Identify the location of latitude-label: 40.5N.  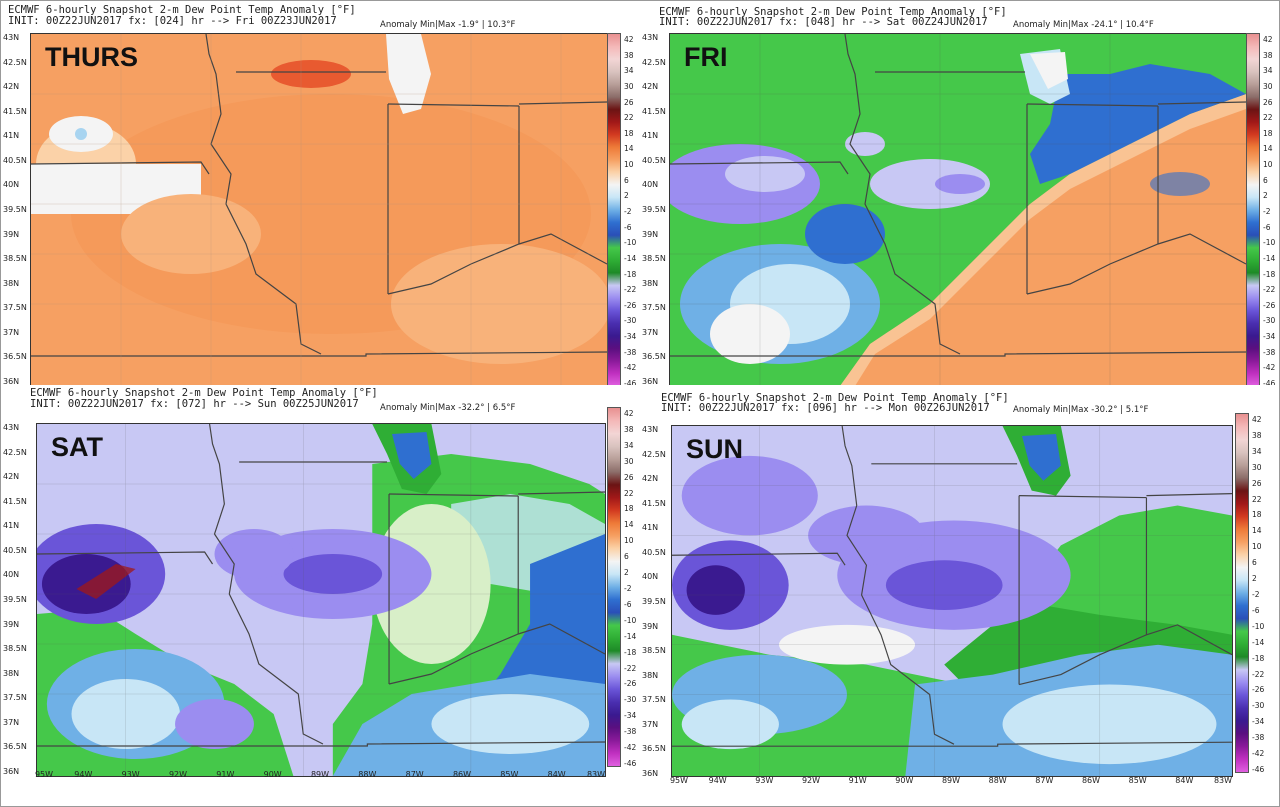
(654, 160).